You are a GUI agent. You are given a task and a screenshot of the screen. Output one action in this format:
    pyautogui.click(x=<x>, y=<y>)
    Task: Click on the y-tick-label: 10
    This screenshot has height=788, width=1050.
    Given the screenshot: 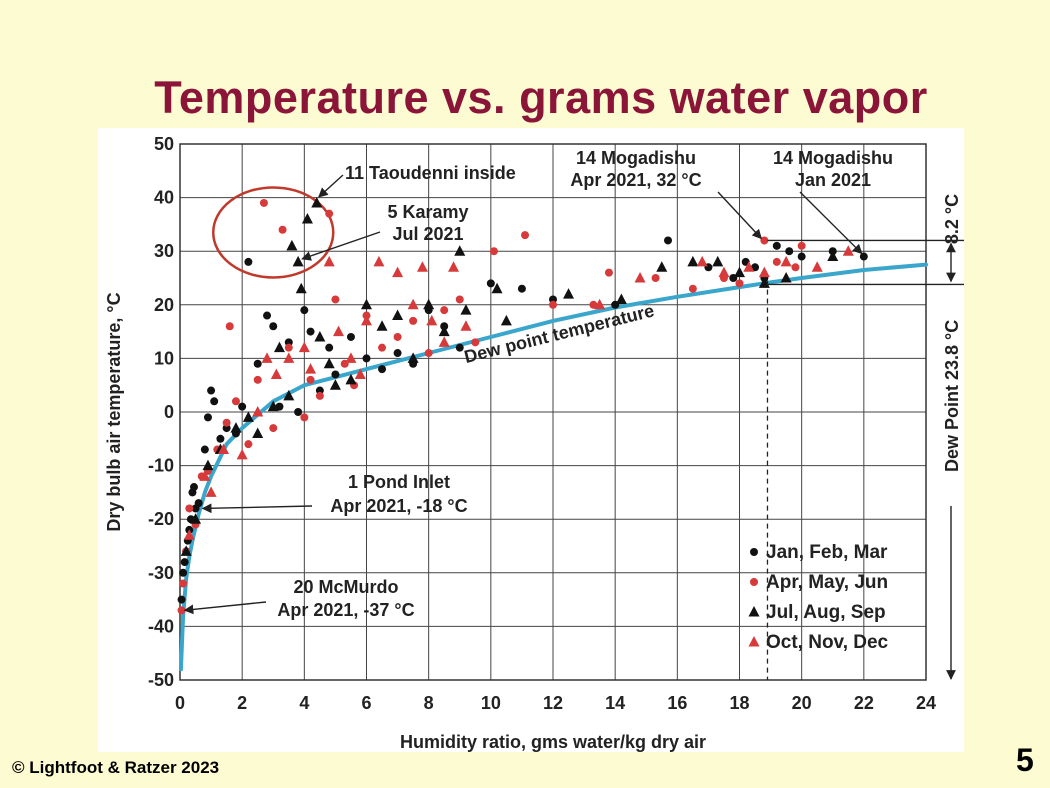 What is the action you would take?
    pyautogui.click(x=164, y=358)
    